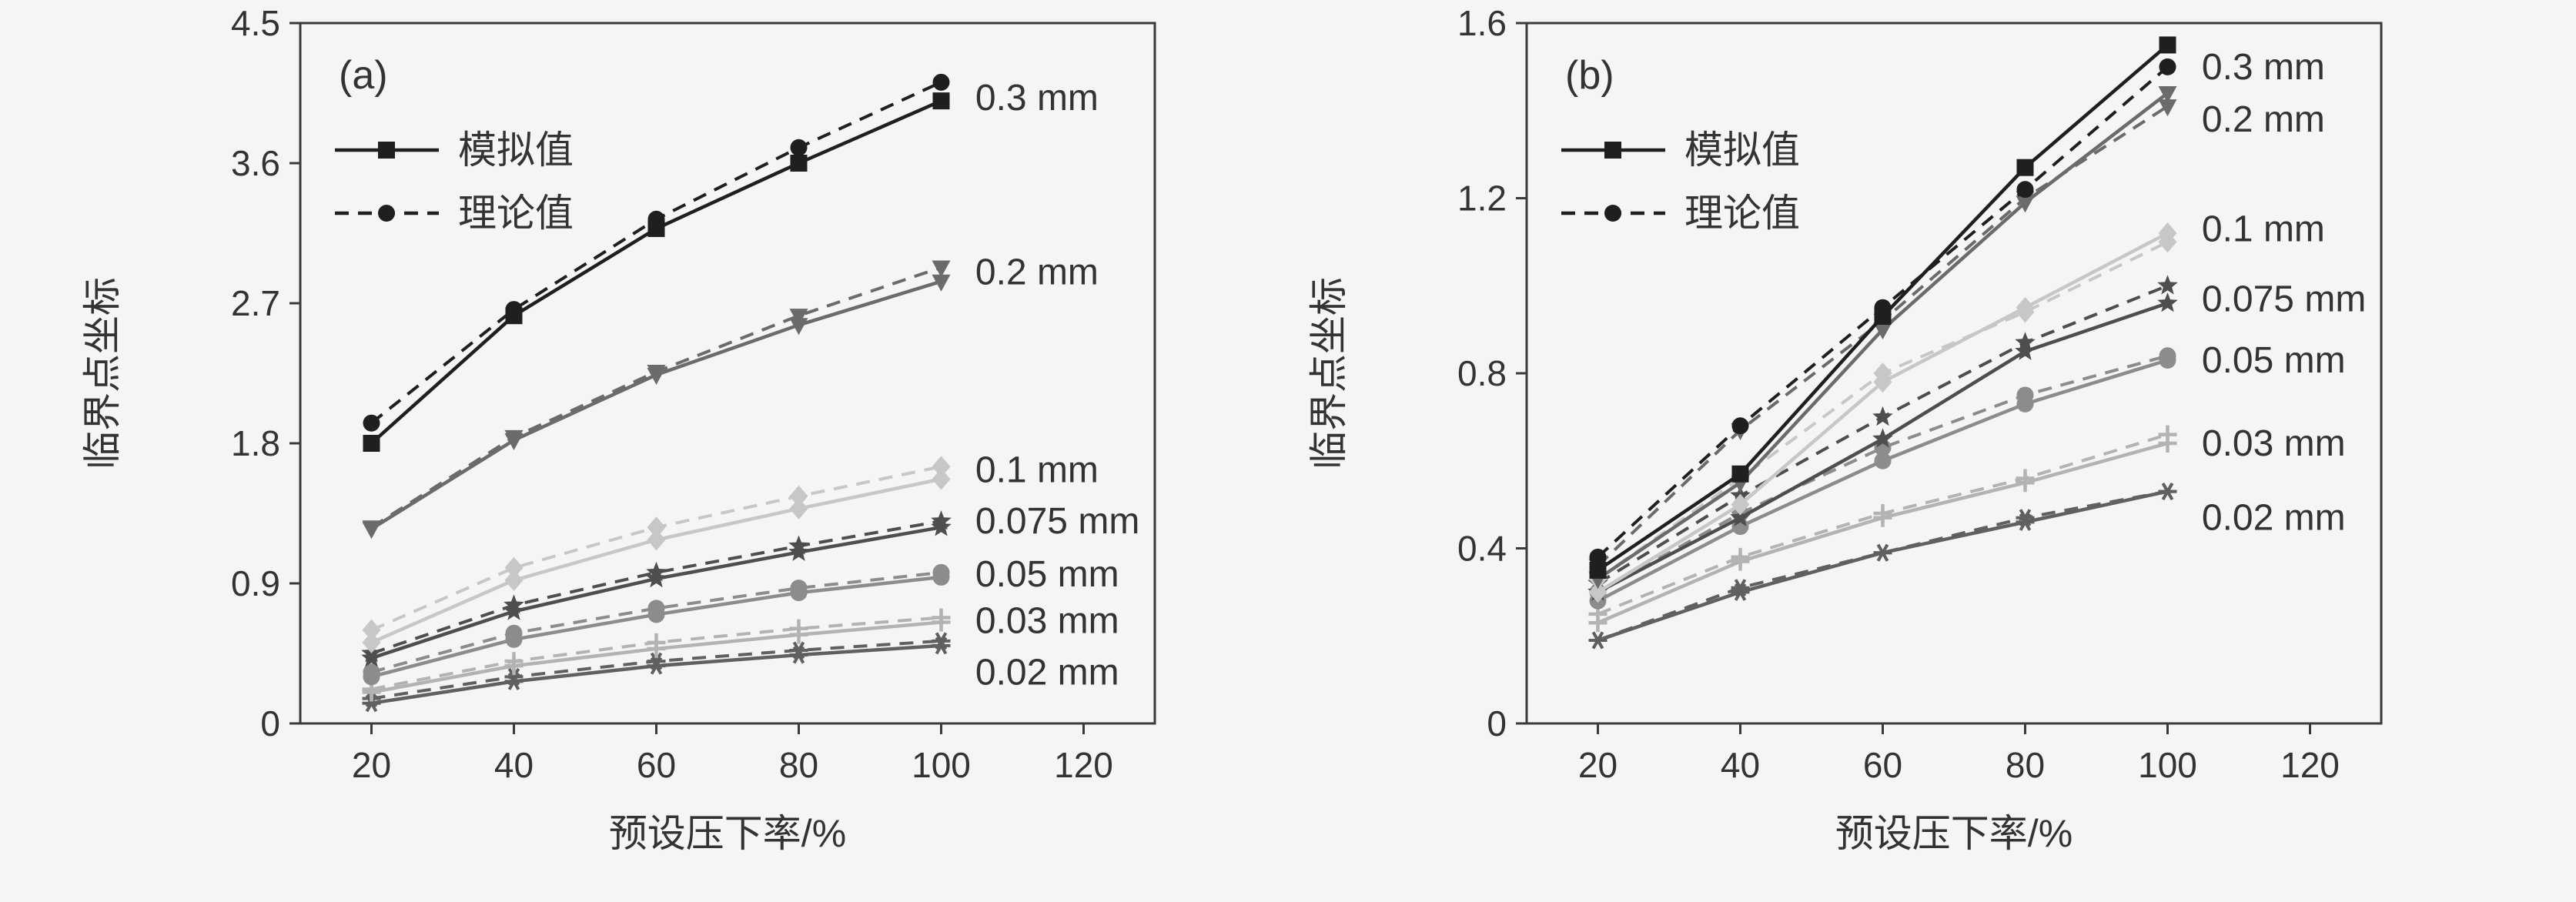  I want to click on svg-text: 0.4, so click(1482, 549).